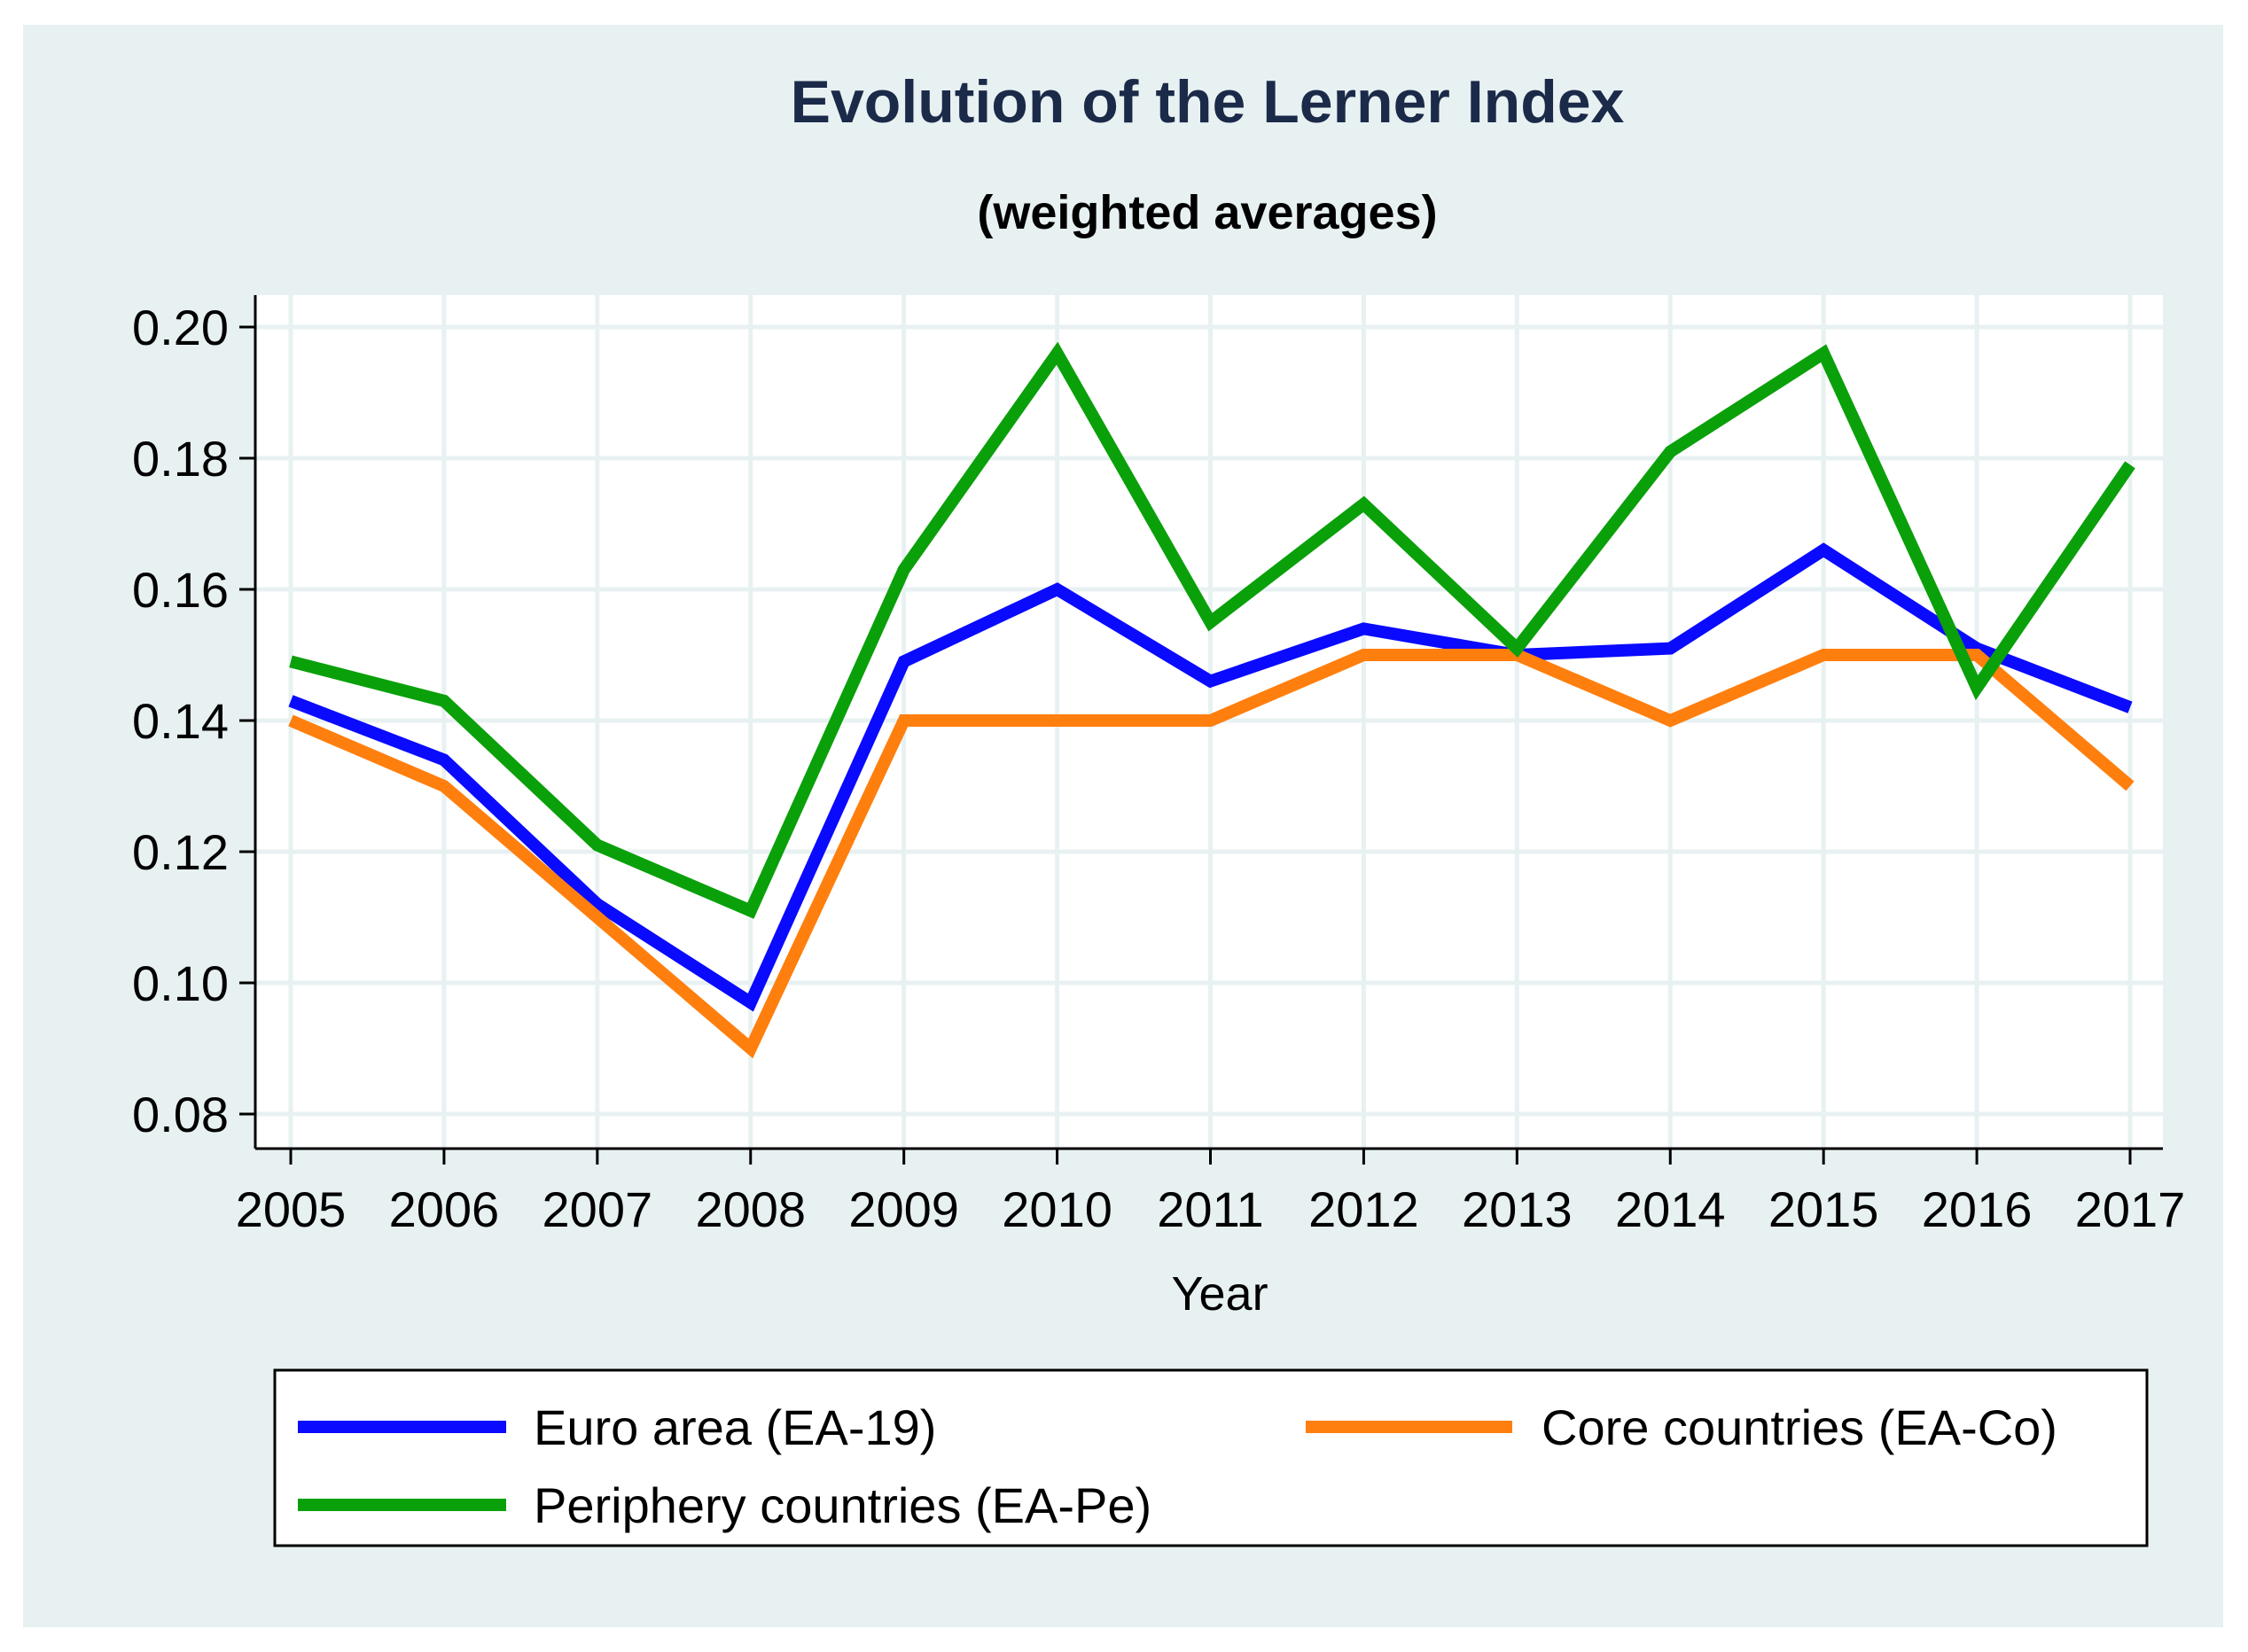 The height and width of the screenshot is (1652, 2248). Describe the element at coordinates (181, 983) in the screenshot. I see `y-tick-label: 0.10` at that location.